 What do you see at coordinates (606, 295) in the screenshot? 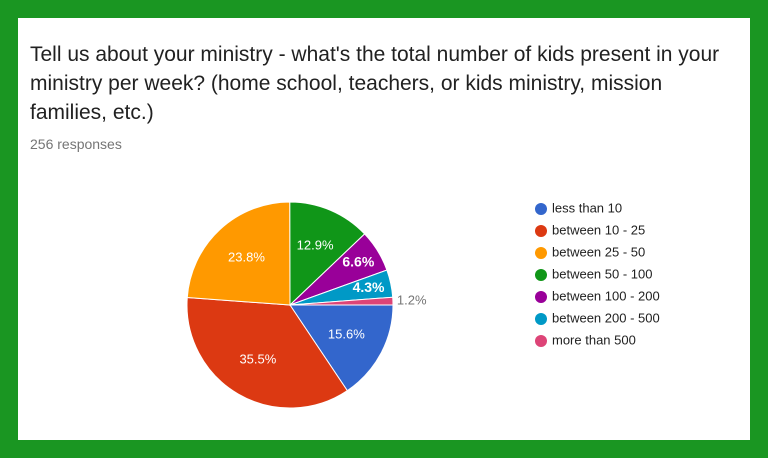
I see `legend-label: between 100 - 200` at bounding box center [606, 295].